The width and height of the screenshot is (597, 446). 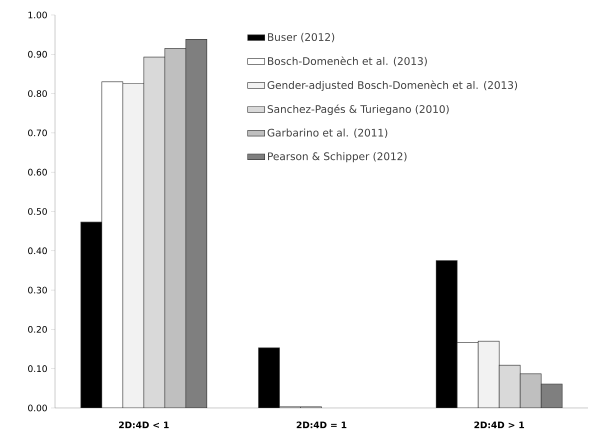 I want to click on legend-label: Garbarino et al. (2011), so click(x=328, y=133).